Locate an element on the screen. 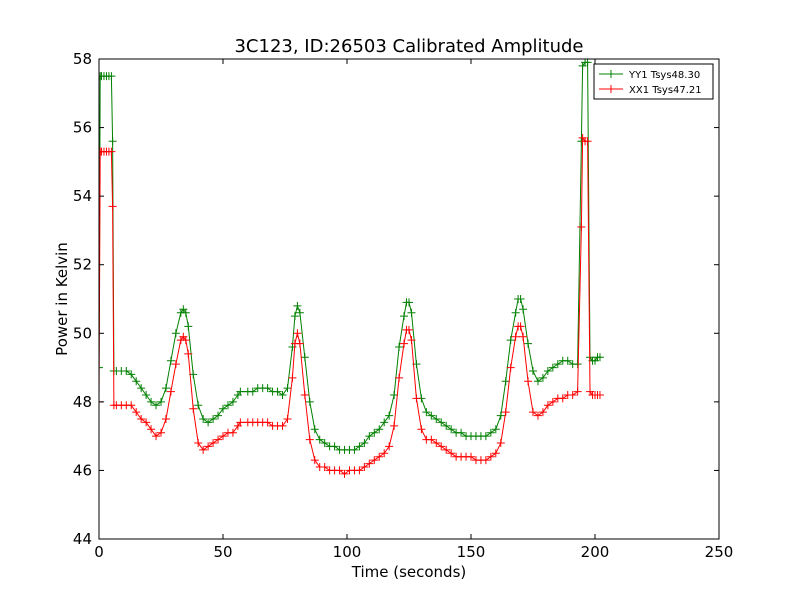  legend-label: XX1 Tsys47.21 is located at coordinates (665, 90).